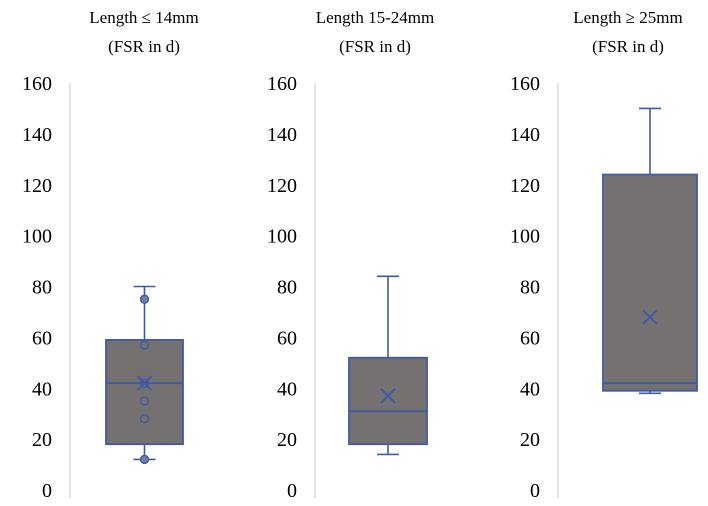 This screenshot has height=506, width=708. What do you see at coordinates (143, 17) in the screenshot?
I see `panel-title-line1: Length ≤ 14mm` at bounding box center [143, 17].